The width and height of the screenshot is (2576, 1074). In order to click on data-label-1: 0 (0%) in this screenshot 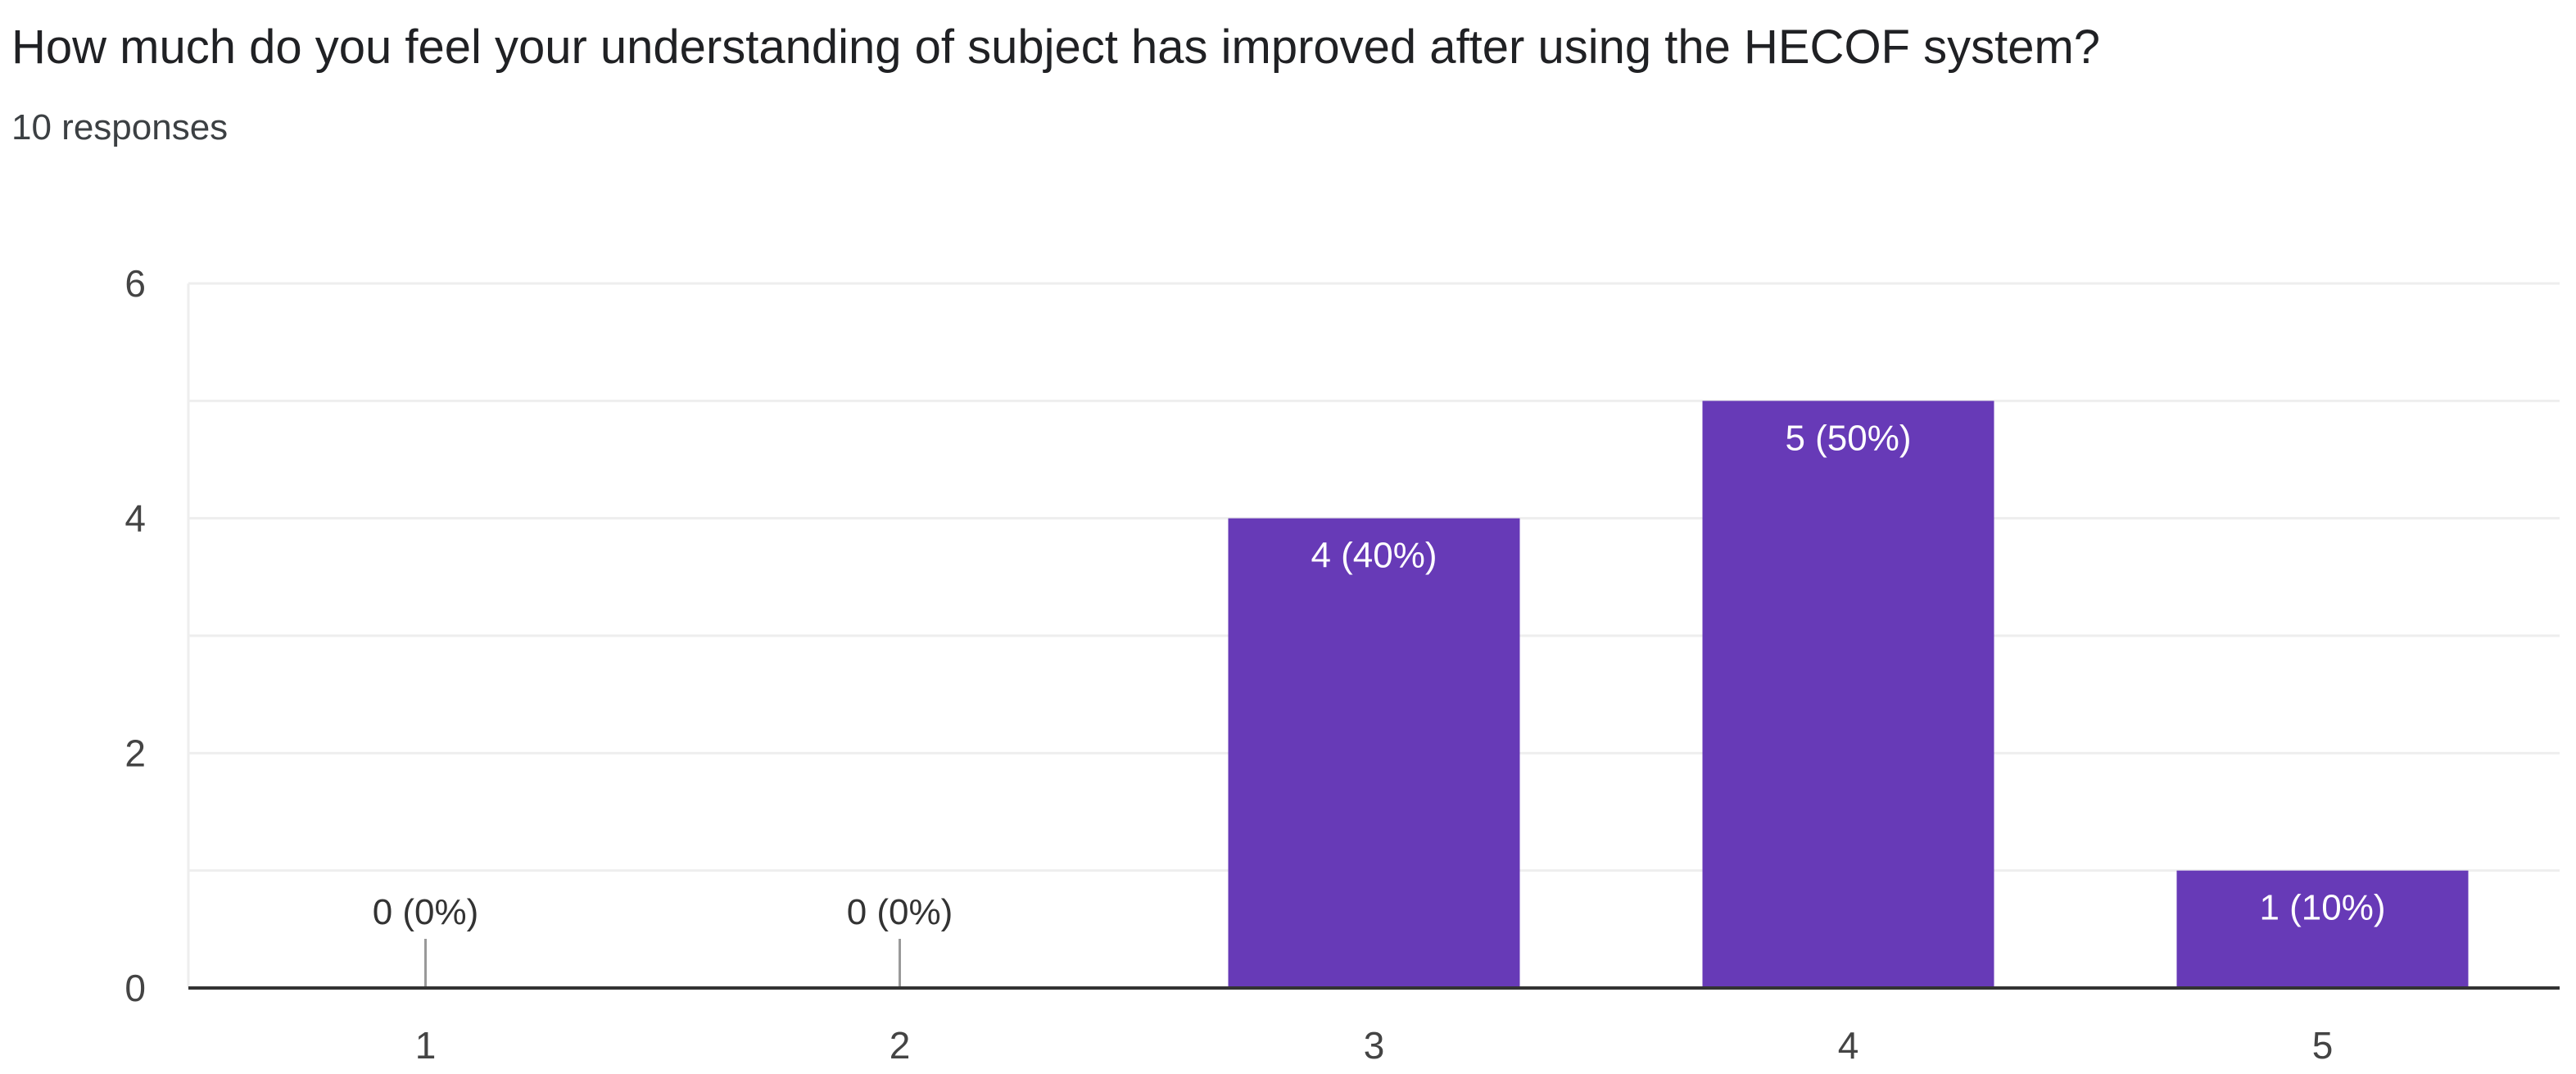, I will do `click(426, 912)`.